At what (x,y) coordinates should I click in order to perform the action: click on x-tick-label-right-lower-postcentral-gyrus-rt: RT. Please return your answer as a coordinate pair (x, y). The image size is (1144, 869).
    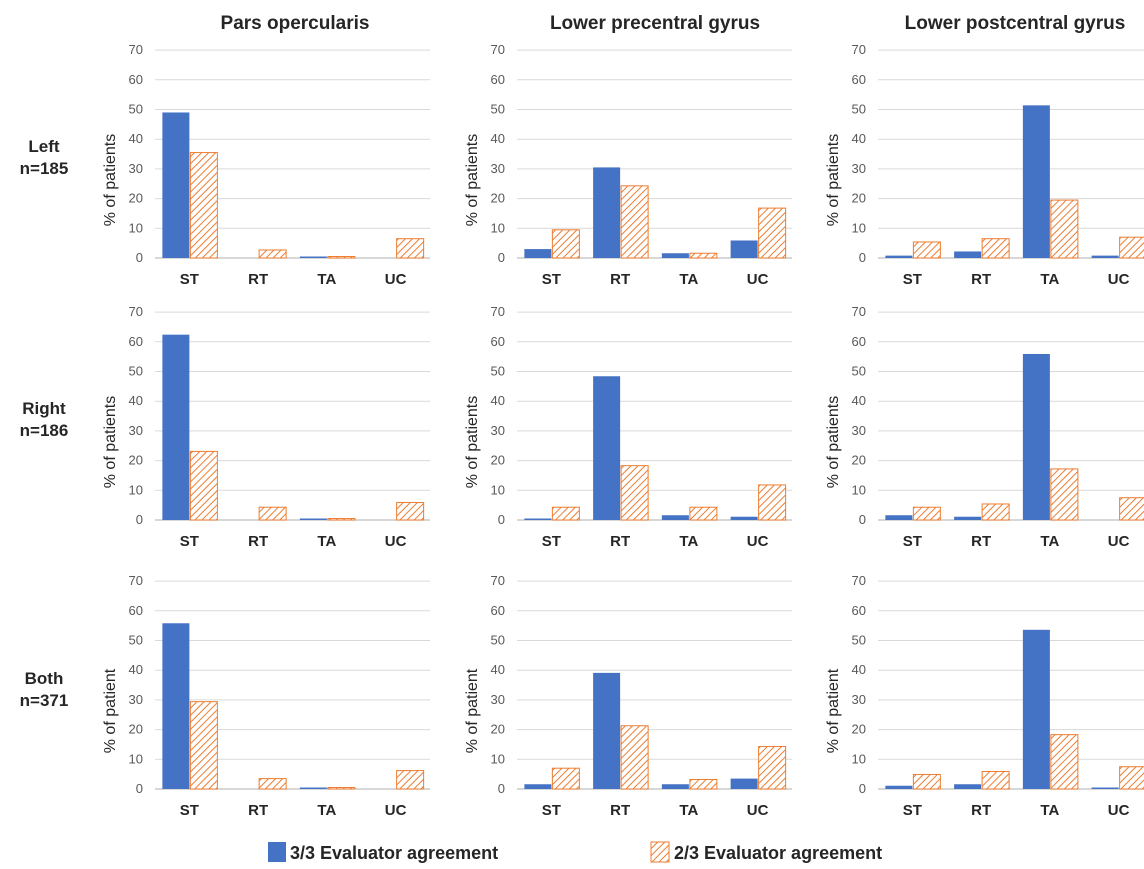
    Looking at the image, I should click on (981, 541).